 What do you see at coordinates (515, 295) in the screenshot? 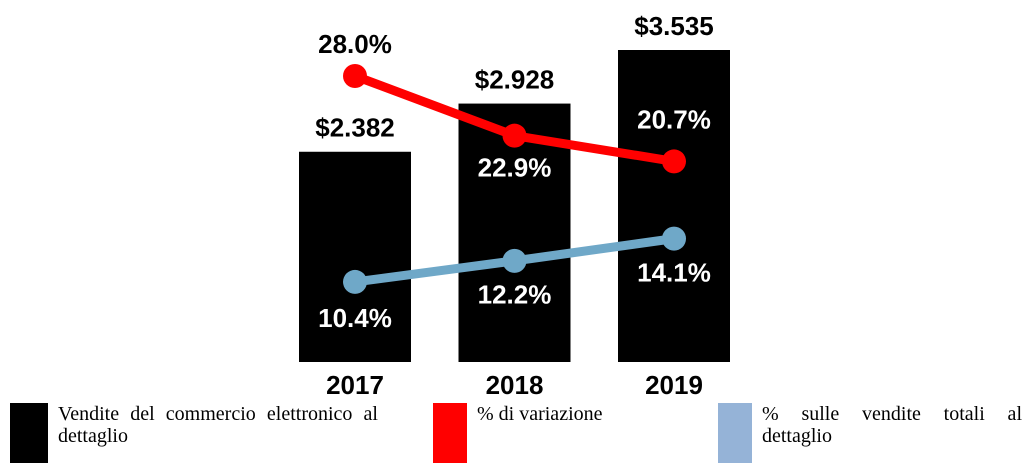
I see `line-value-label: 12.2%` at bounding box center [515, 295].